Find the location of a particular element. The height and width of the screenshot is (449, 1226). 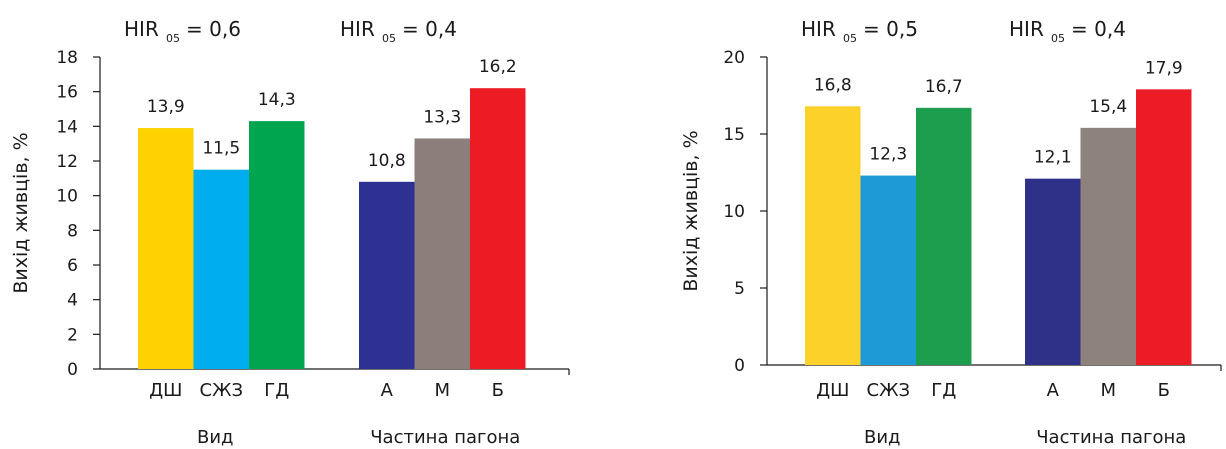

y-tick-label: 6 is located at coordinates (72, 266).